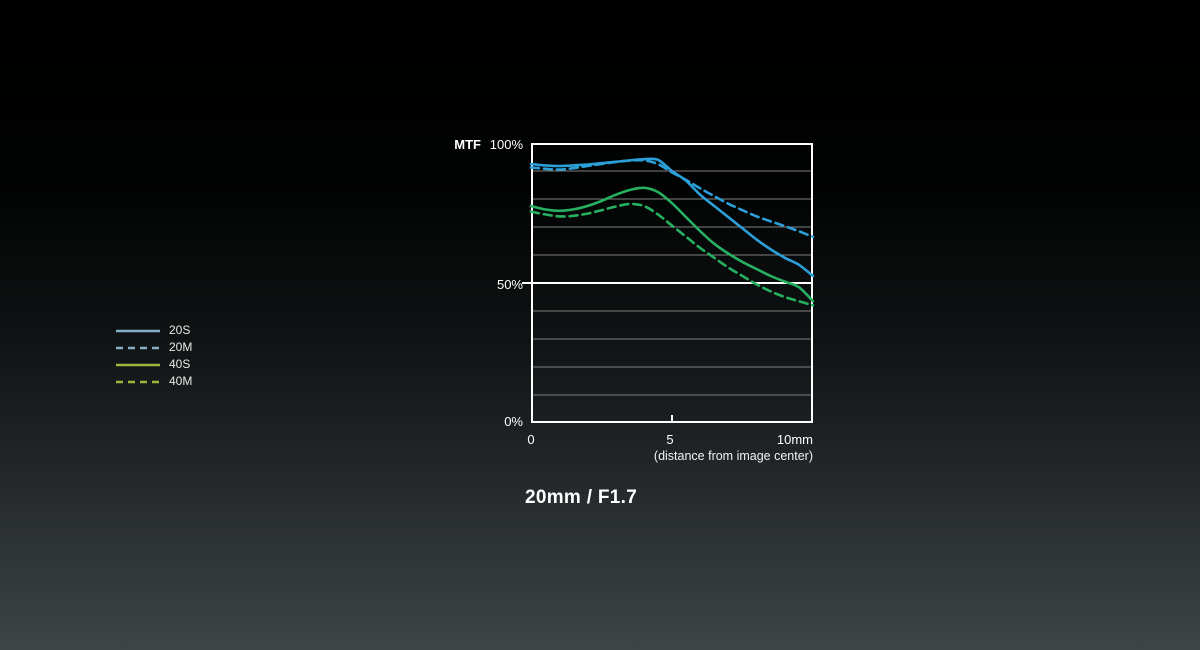 The width and height of the screenshot is (1200, 650). I want to click on legend-line-dashed-blue-icon, so click(138, 347).